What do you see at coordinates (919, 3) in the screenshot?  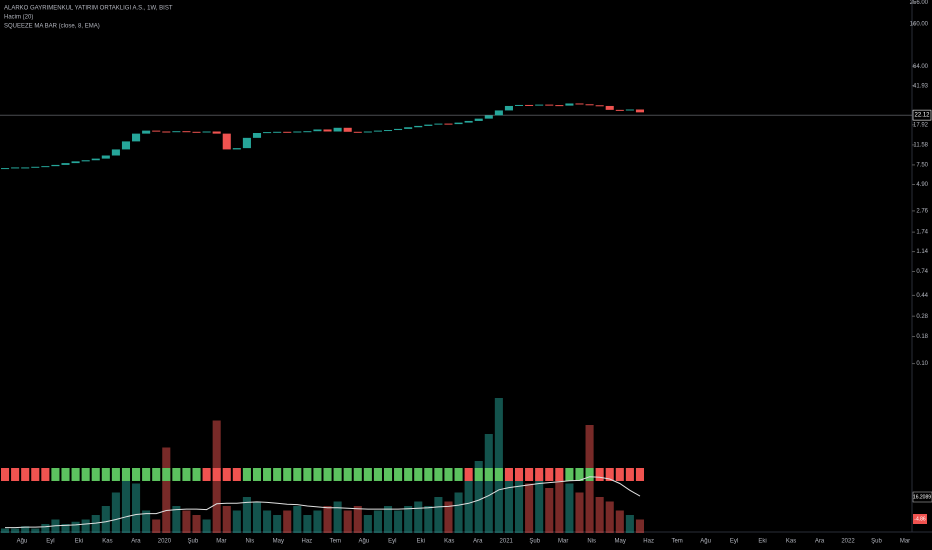 I see `y-tick-label: 256.00` at bounding box center [919, 3].